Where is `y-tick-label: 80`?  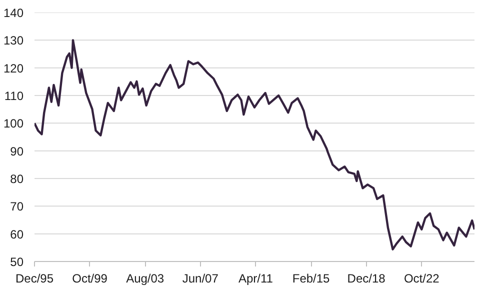
y-tick-label: 80 is located at coordinates (17, 179).